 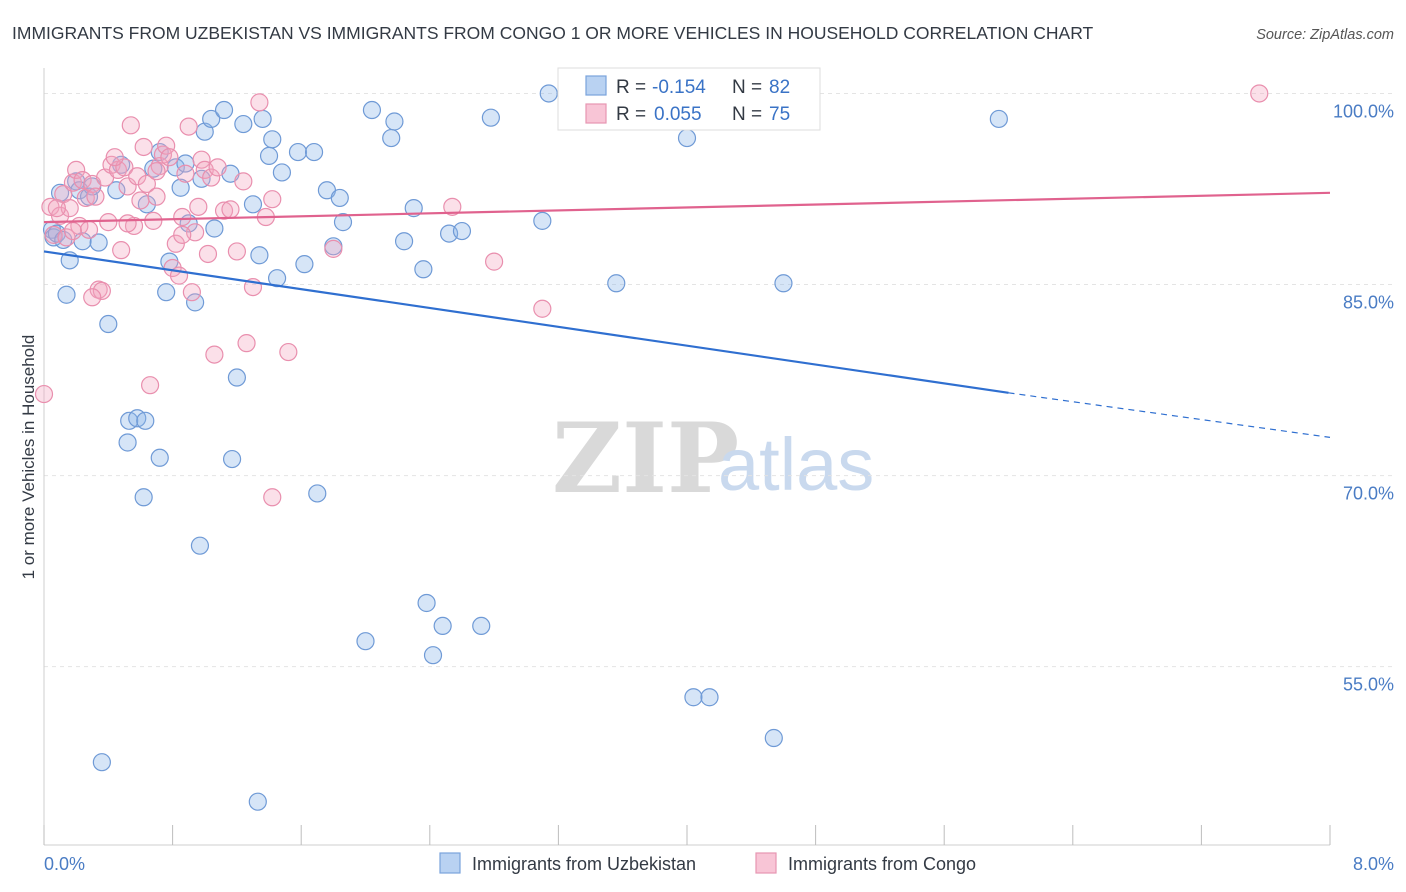 What do you see at coordinates (631, 87) in the screenshot?
I see `stats-r-label-uzbekistan: R =` at bounding box center [631, 87].